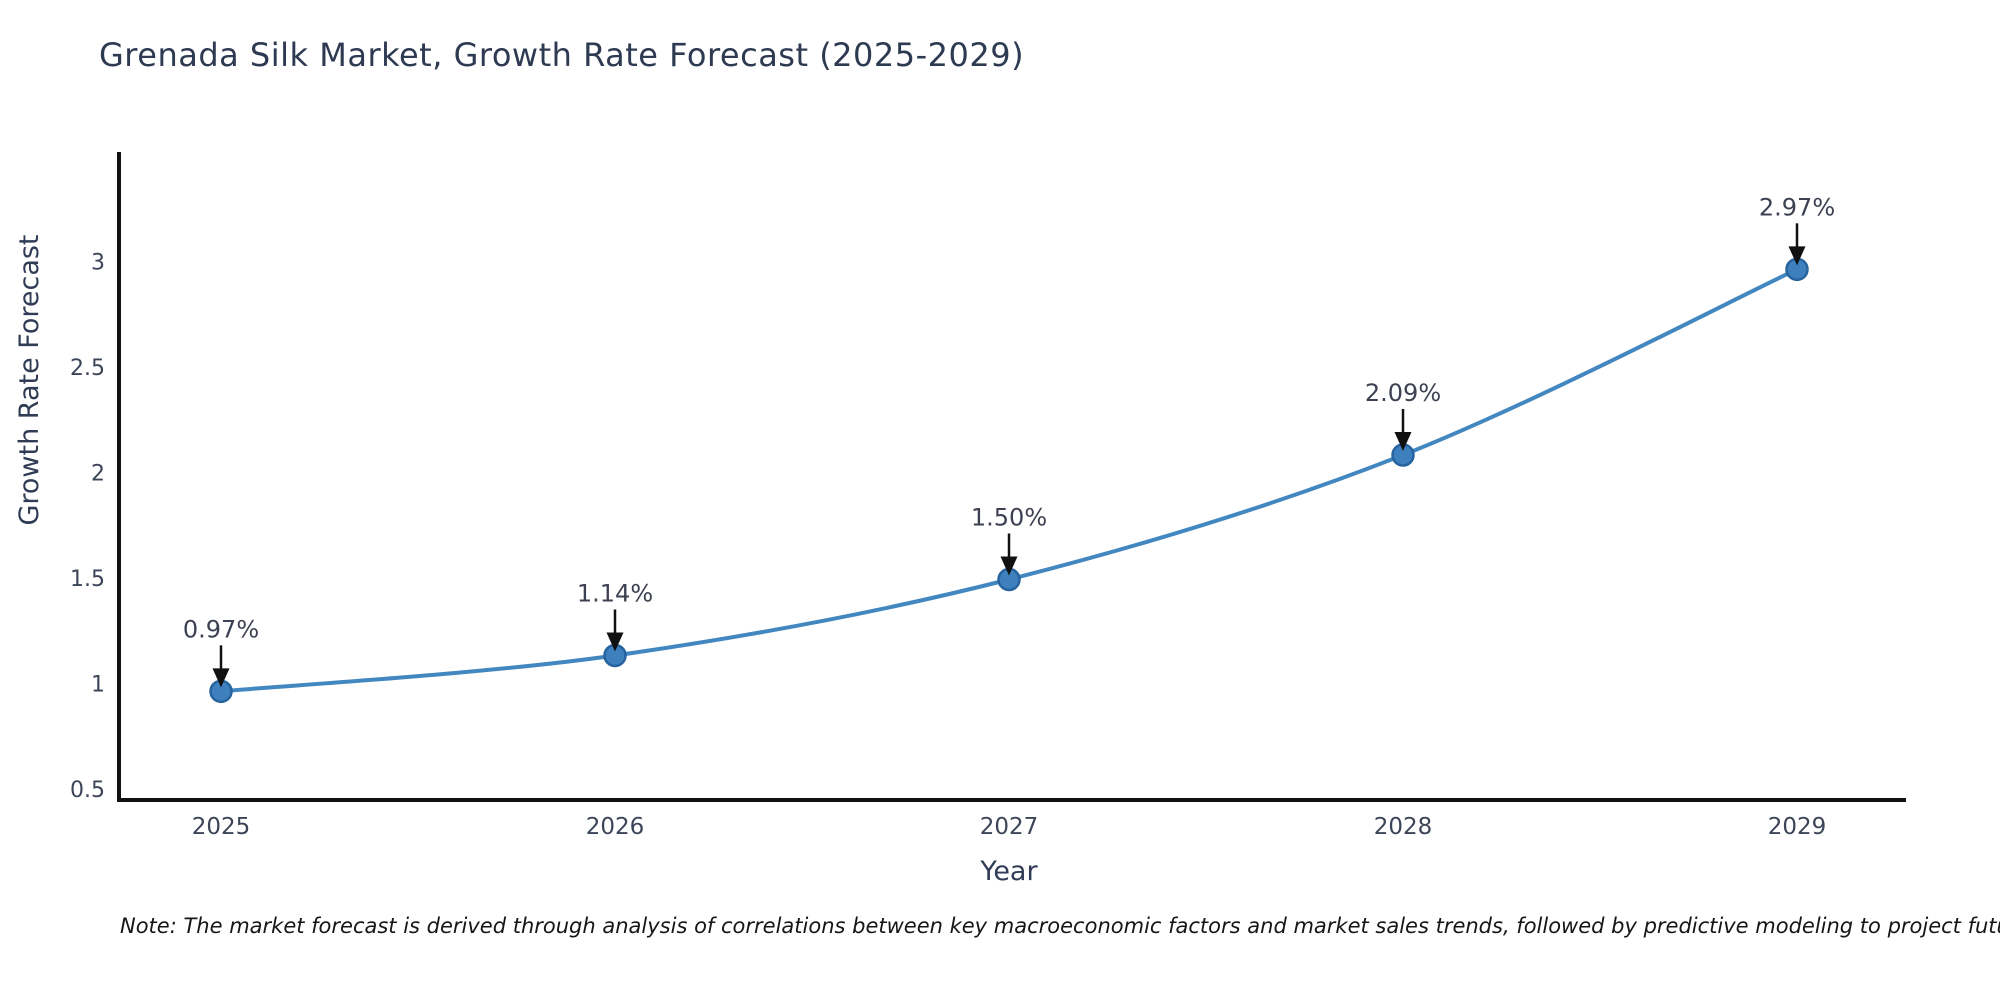  What do you see at coordinates (1009, 827) in the screenshot?
I see `x-tick-label: 2027` at bounding box center [1009, 827].